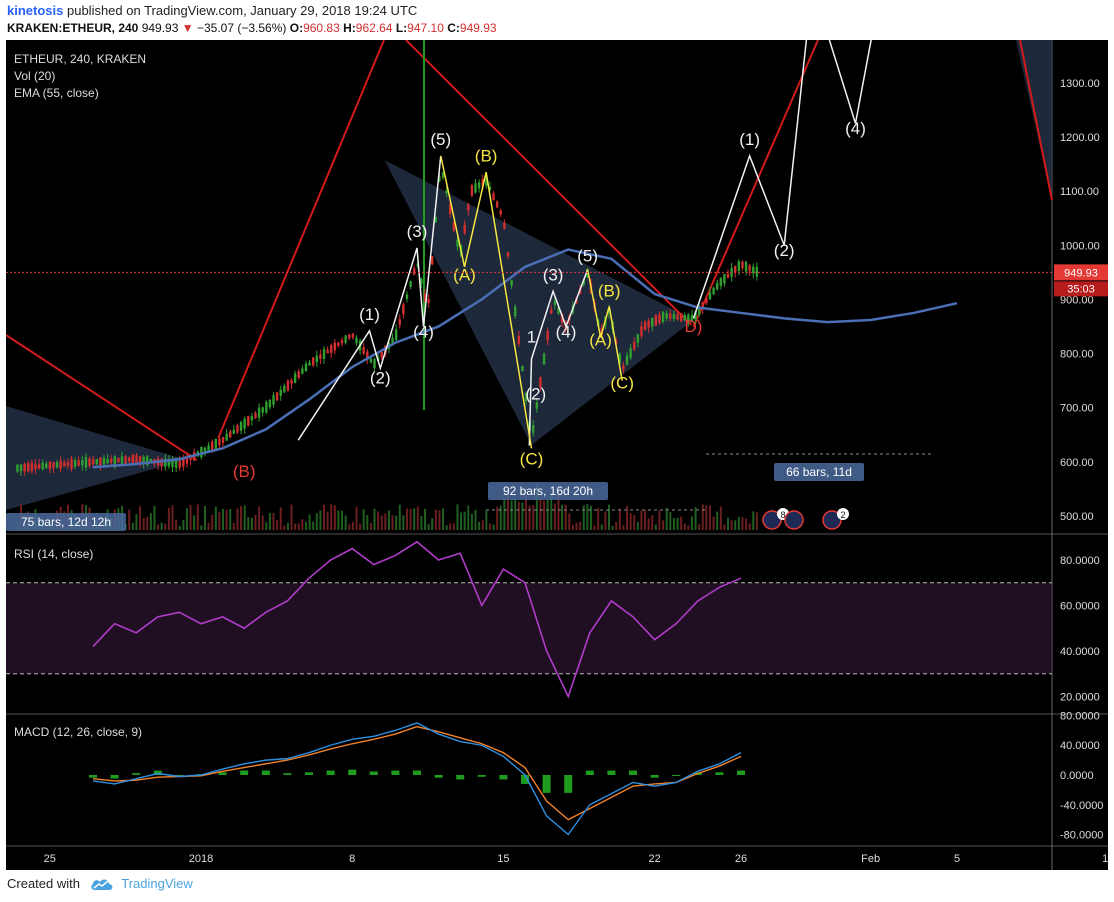 The width and height of the screenshot is (1114, 902). I want to click on event-count: 2, so click(842, 515).